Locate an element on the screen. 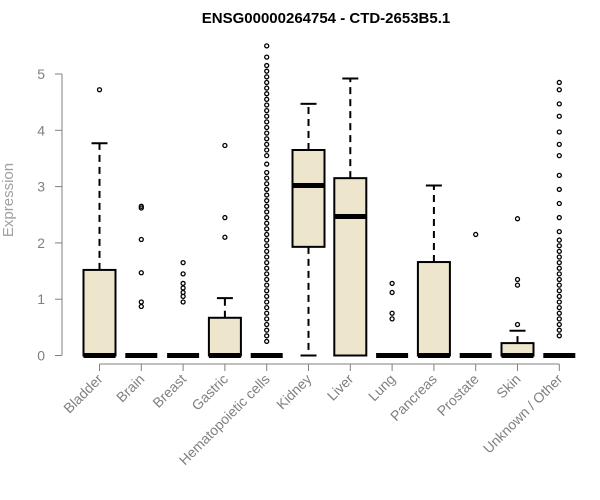 This screenshot has height=500, width=600. x-tick-label: Lung is located at coordinates (381, 387).